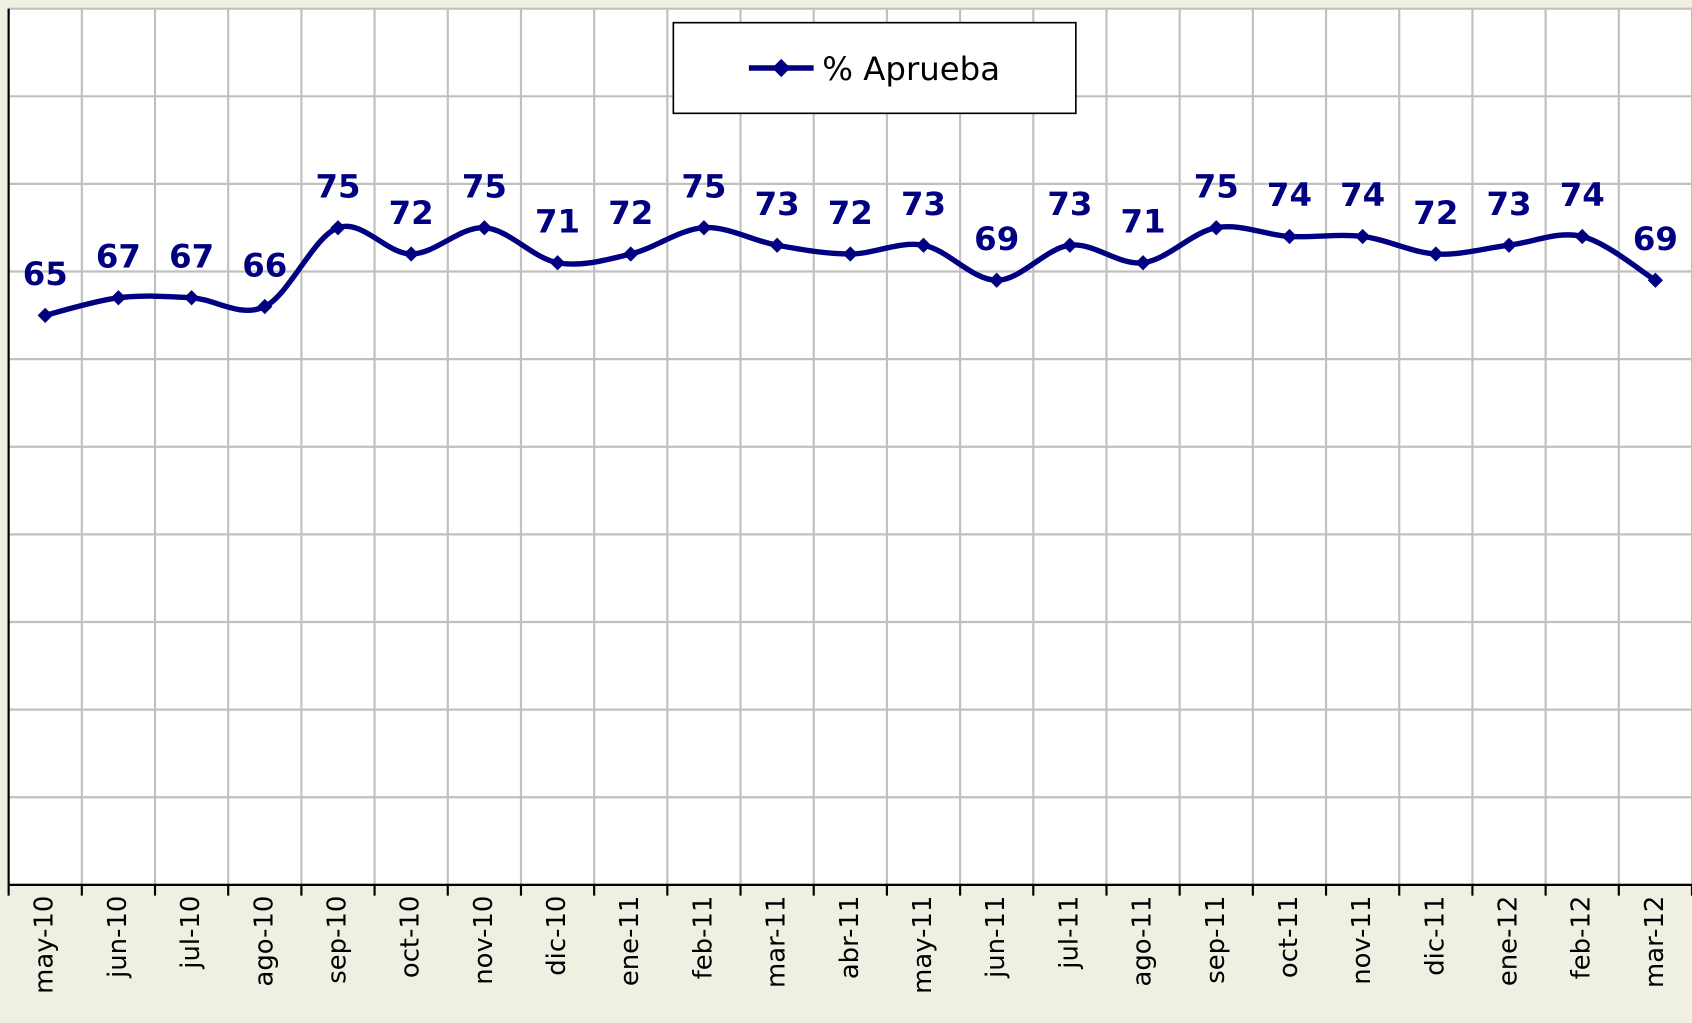  I want to click on x-tick-label: ago-10, so click(264, 941).